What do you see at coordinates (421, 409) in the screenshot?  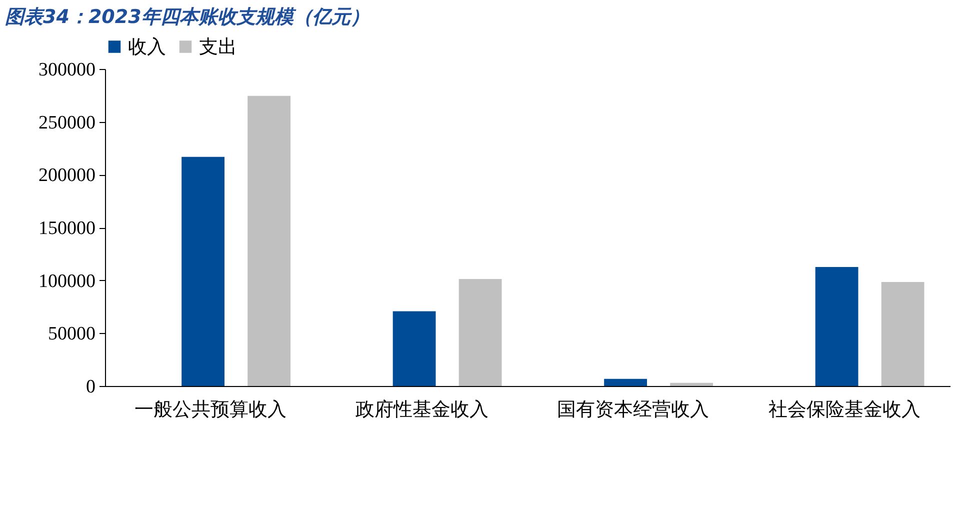 I see `x-tick-label: 政府性基金收入` at bounding box center [421, 409].